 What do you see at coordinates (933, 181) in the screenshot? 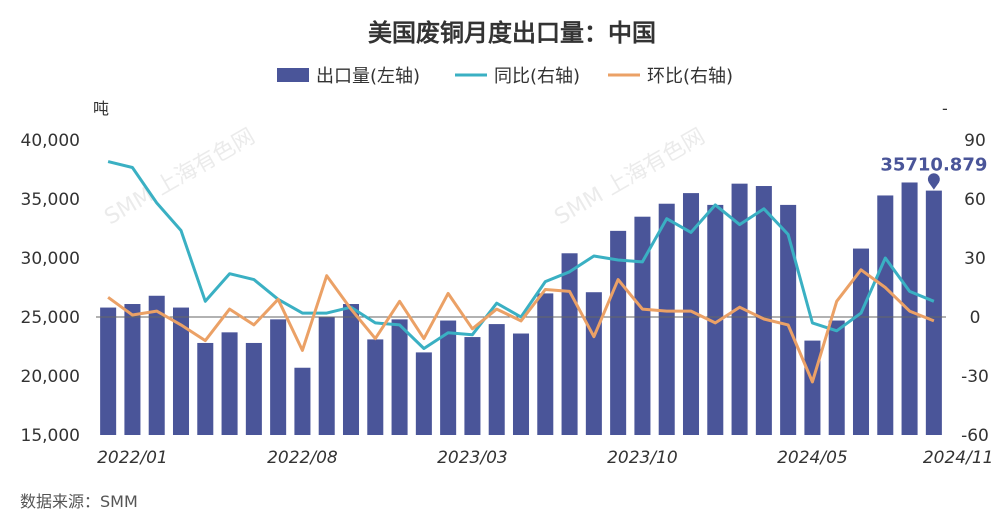
I see `annotation-marker` at bounding box center [933, 181].